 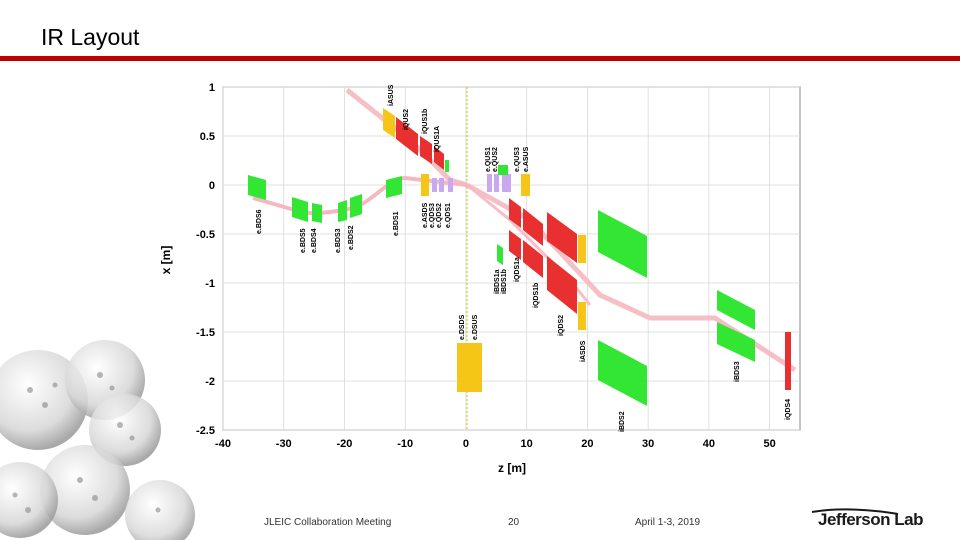 I want to click on magnet-eBDS6, so click(x=257, y=187).